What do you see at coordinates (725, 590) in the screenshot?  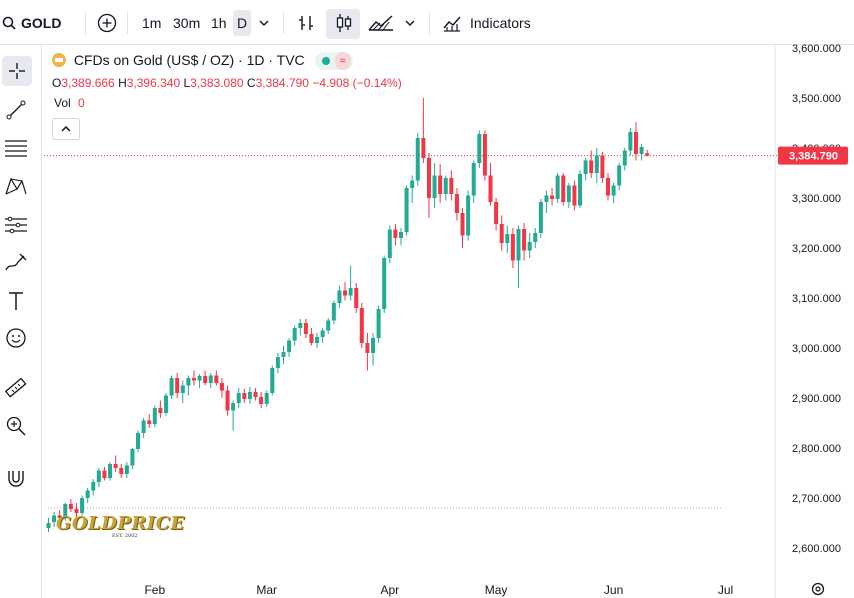 I see `time-axis-label: Jul` at bounding box center [725, 590].